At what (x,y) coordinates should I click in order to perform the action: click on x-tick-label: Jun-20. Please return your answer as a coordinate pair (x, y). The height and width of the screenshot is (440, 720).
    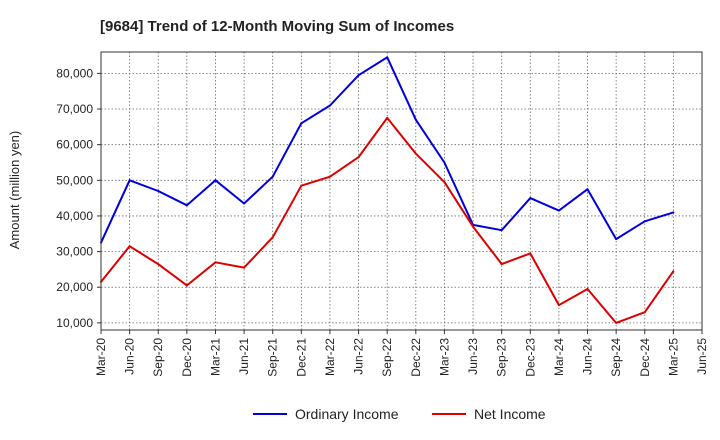
    Looking at the image, I should click on (130, 356).